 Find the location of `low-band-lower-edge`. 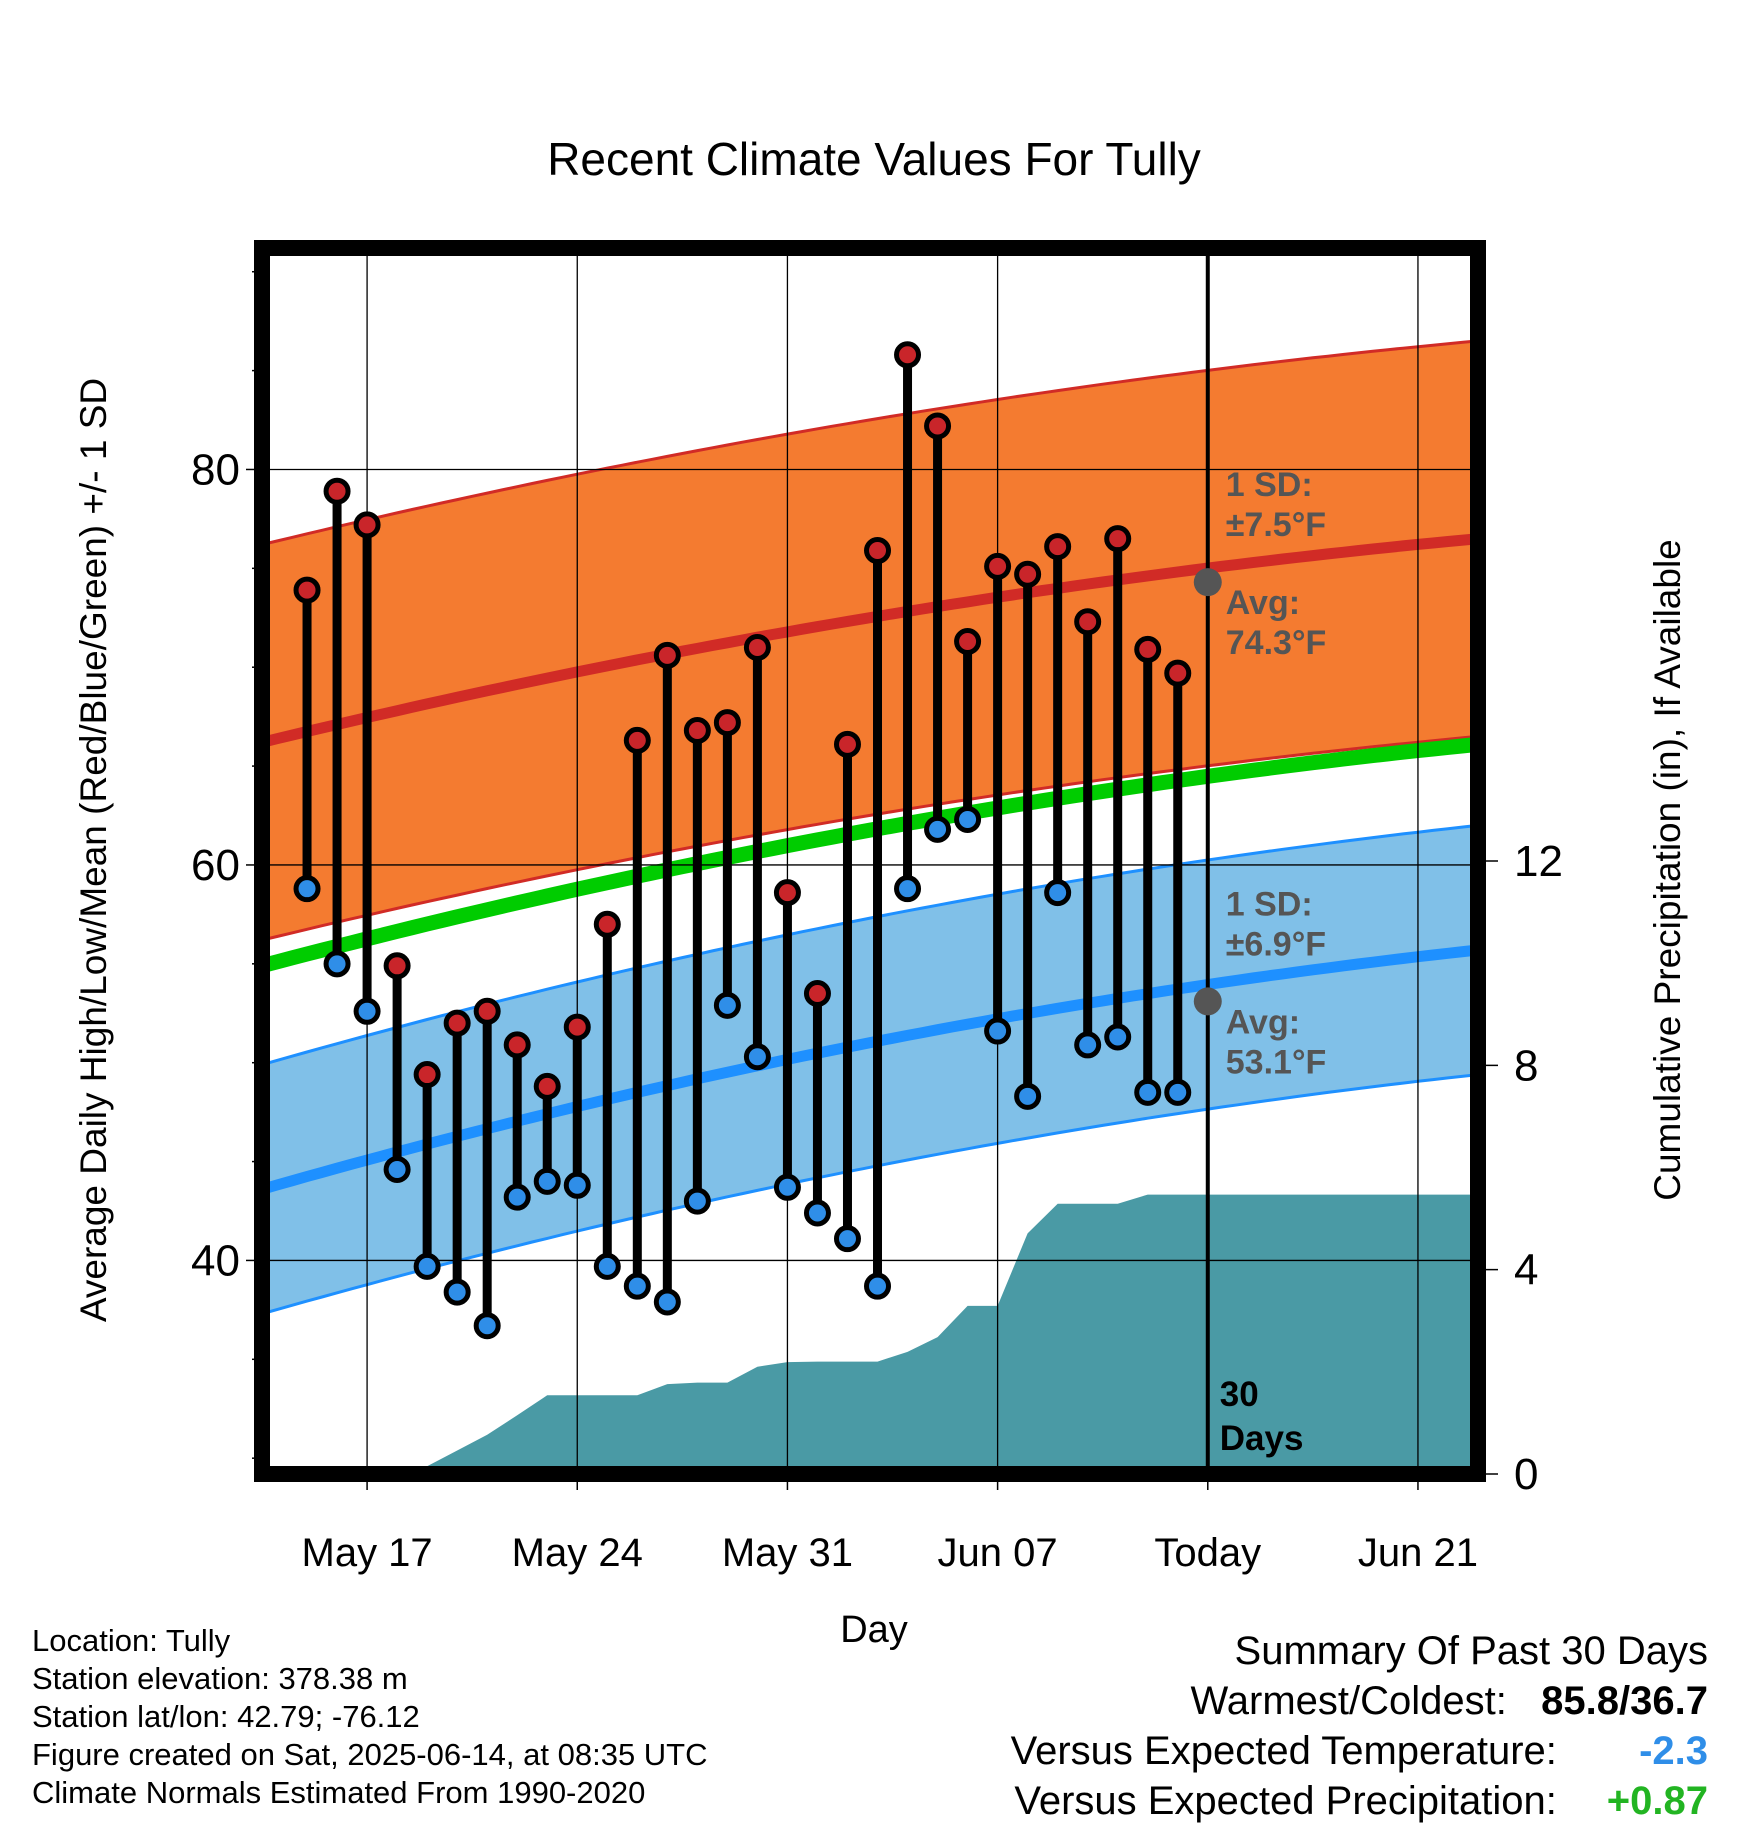

low-band-lower-edge is located at coordinates (870, 1194).